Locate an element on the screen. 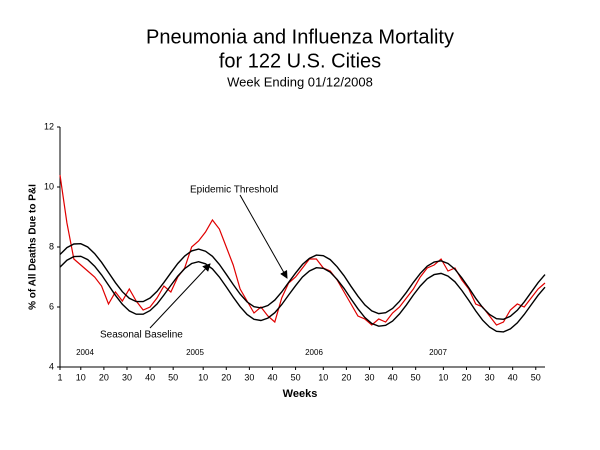 The width and height of the screenshot is (600, 450). y-tick-label: 12 is located at coordinates (49, 126).